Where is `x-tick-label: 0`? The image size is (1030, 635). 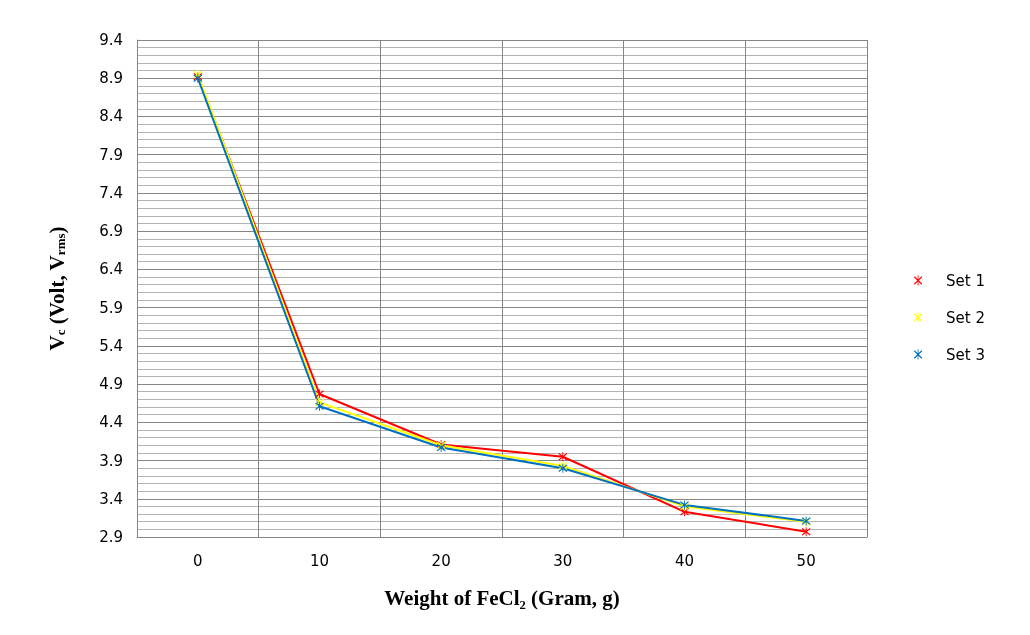 x-tick-label: 0 is located at coordinates (198, 560).